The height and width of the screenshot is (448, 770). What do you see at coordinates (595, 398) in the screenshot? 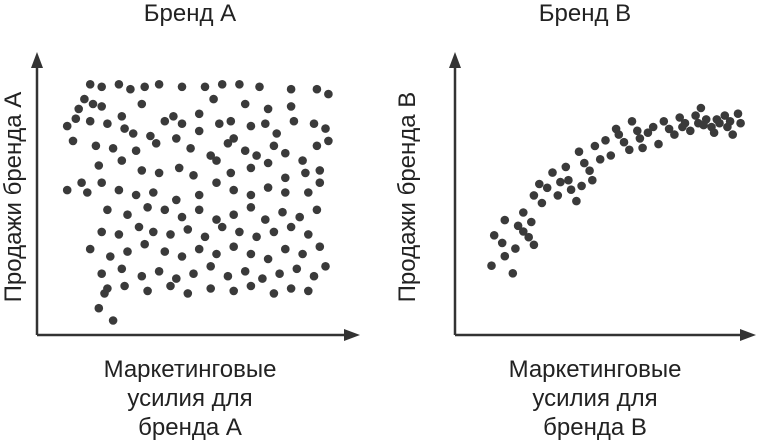
I see `x-axis-label: Маркетинговые усилия для бренда В` at bounding box center [595, 398].